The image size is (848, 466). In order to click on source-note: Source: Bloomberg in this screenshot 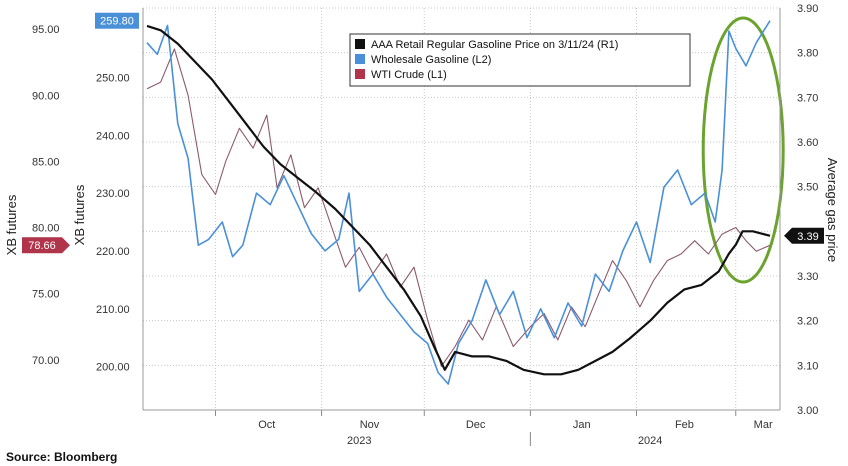, I will do `click(61, 457)`.